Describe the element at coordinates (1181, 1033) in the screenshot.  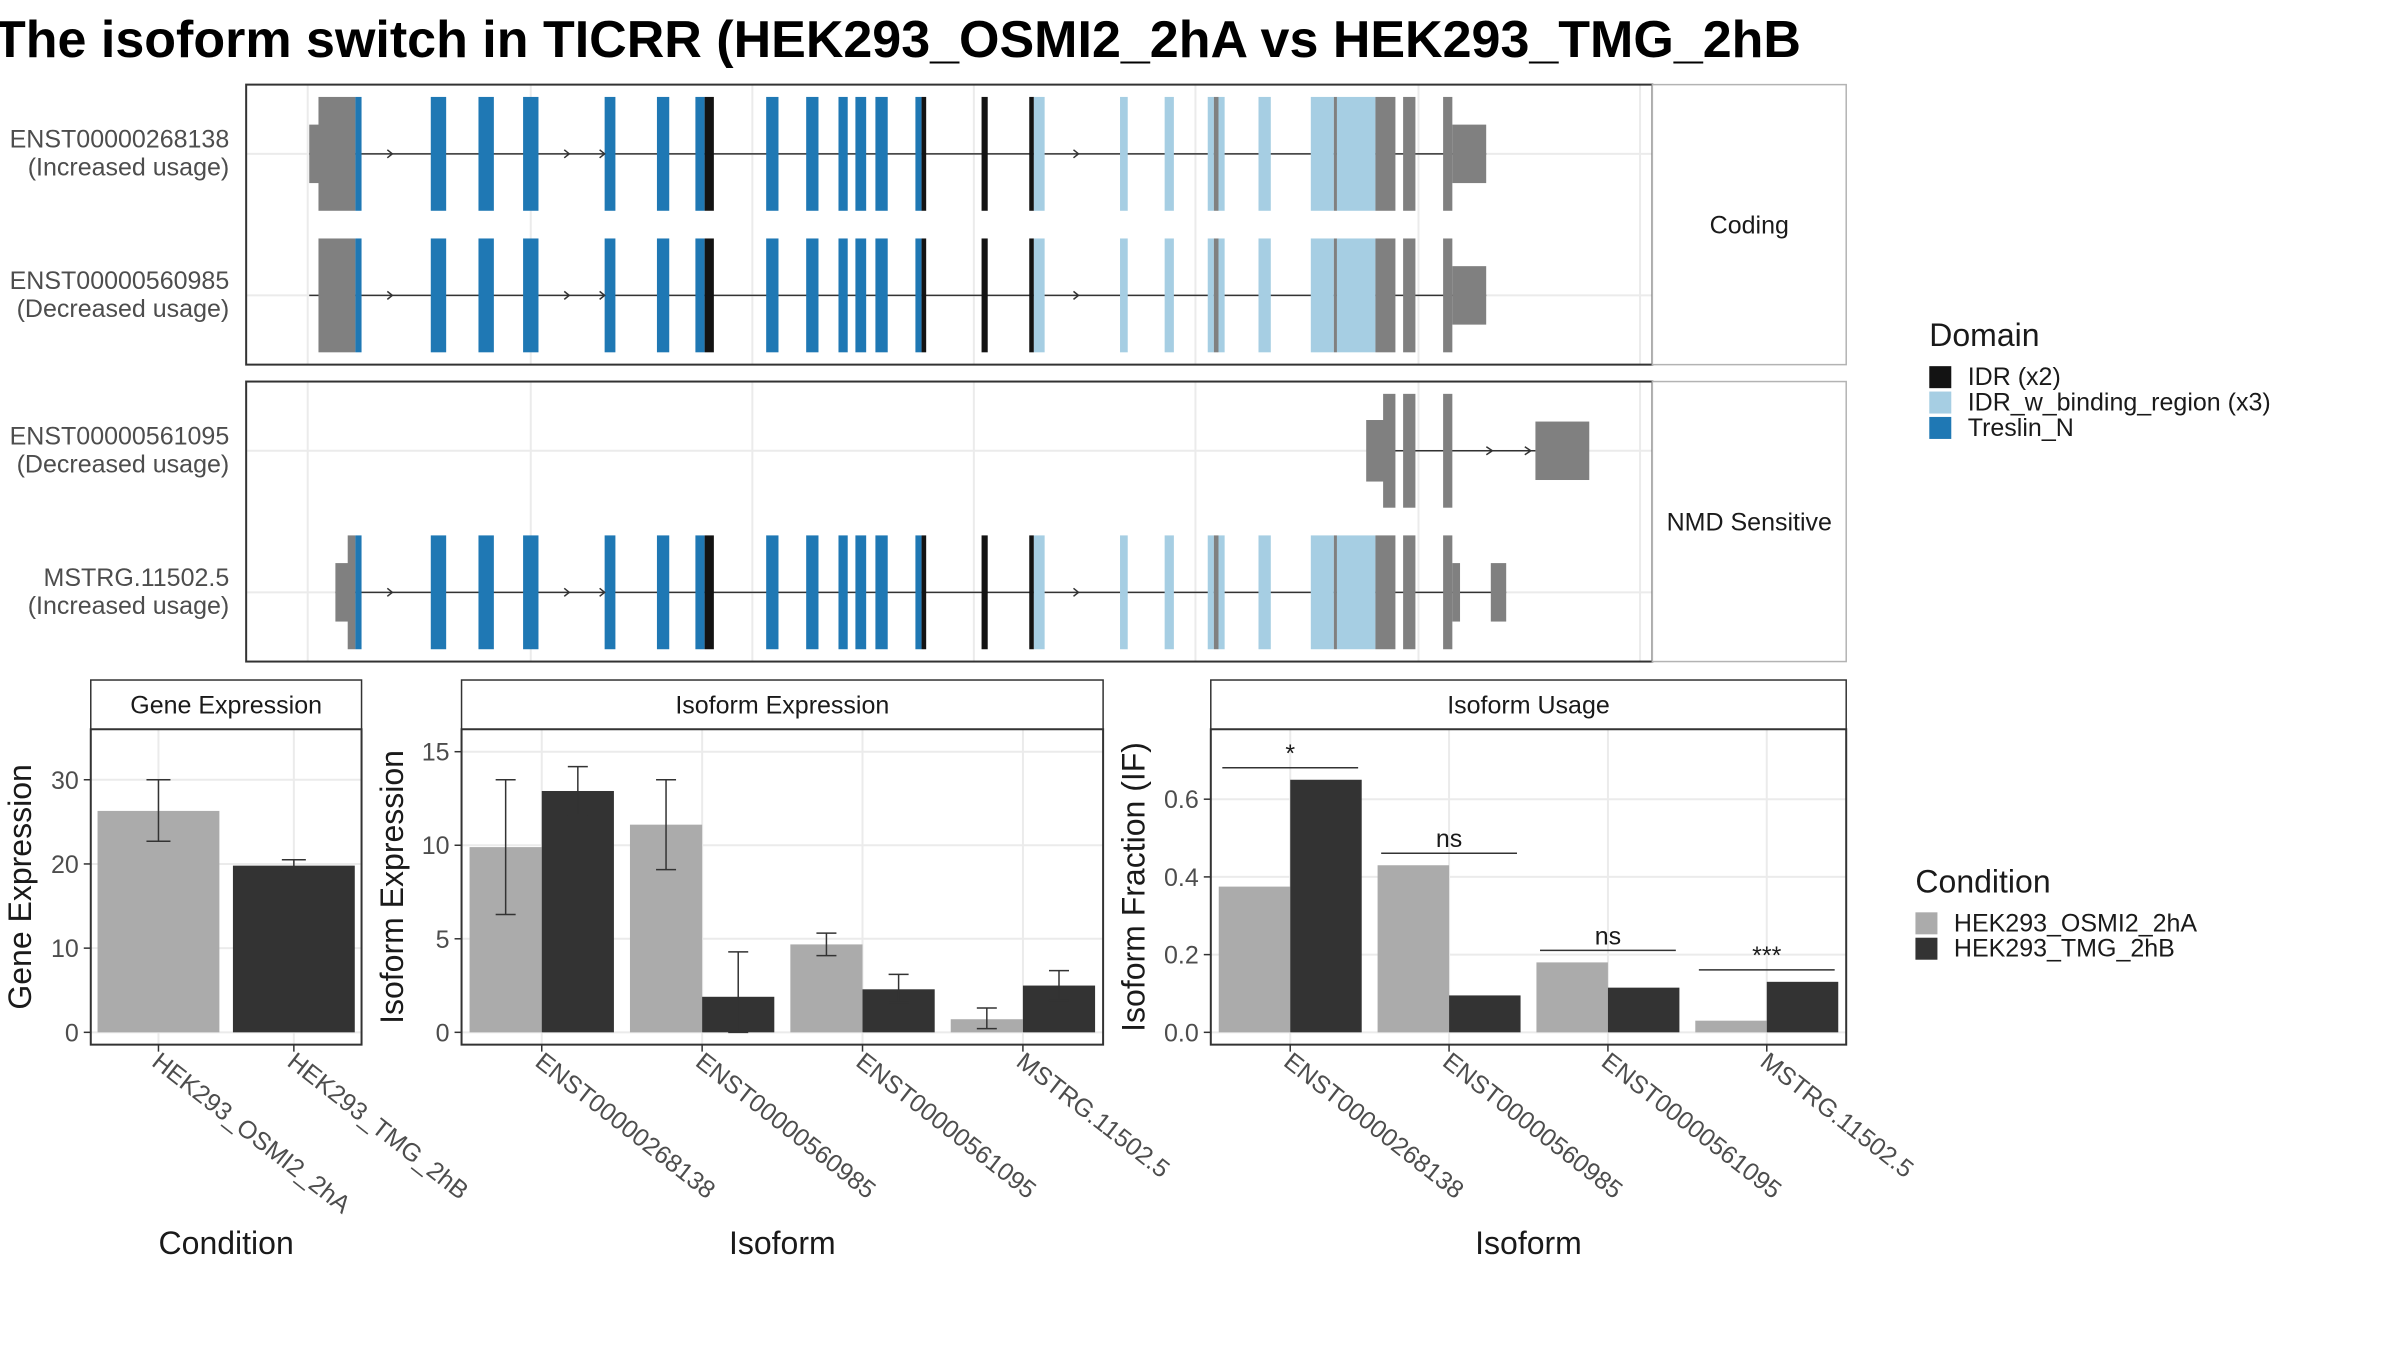
I see `y-tick-label: 0.0` at that location.